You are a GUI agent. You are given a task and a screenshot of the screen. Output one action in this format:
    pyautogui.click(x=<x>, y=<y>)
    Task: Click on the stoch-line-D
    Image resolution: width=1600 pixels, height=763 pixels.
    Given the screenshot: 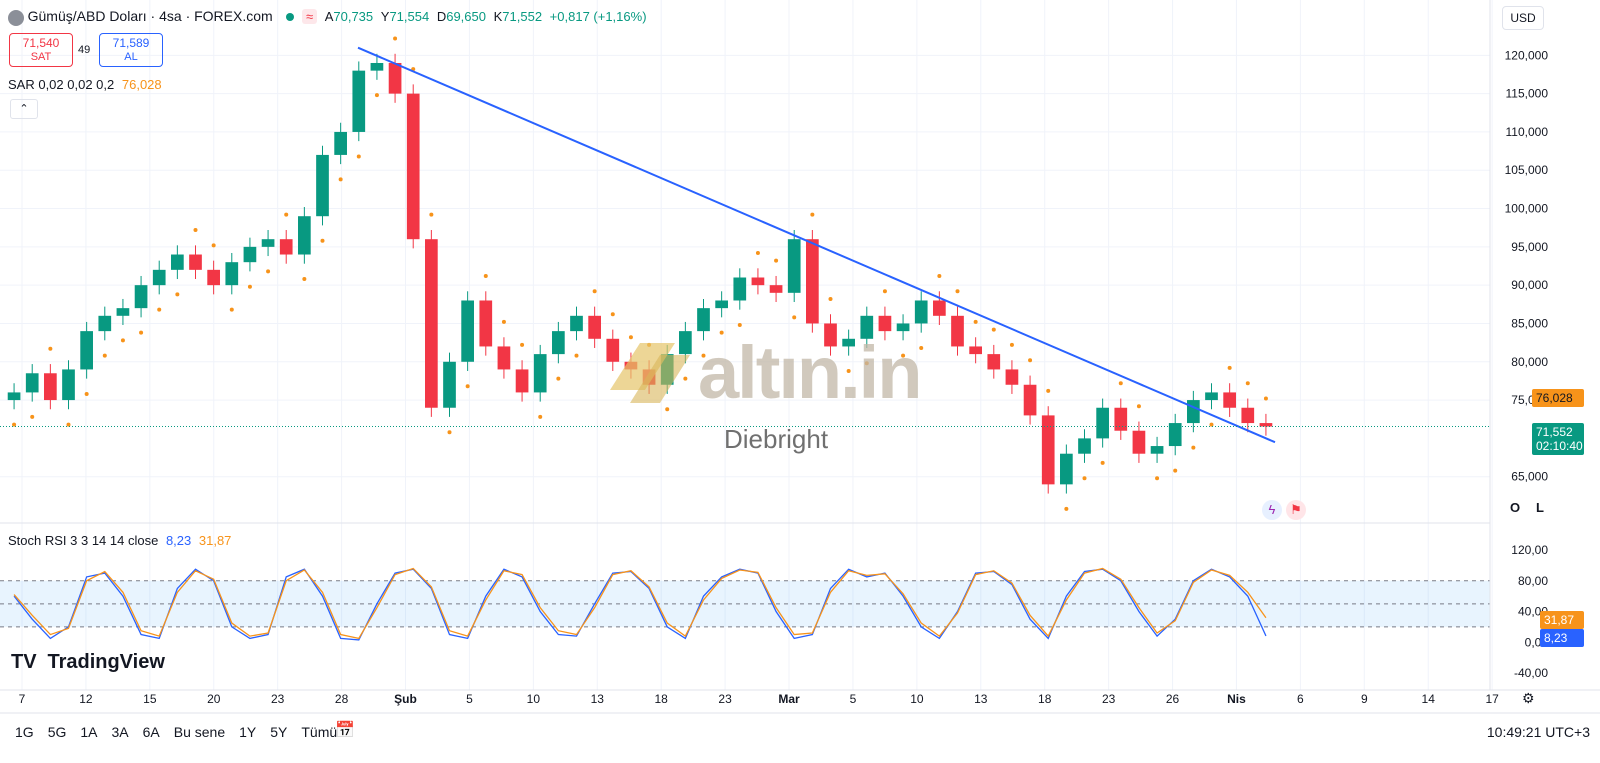 What is the action you would take?
    pyautogui.click(x=640, y=603)
    